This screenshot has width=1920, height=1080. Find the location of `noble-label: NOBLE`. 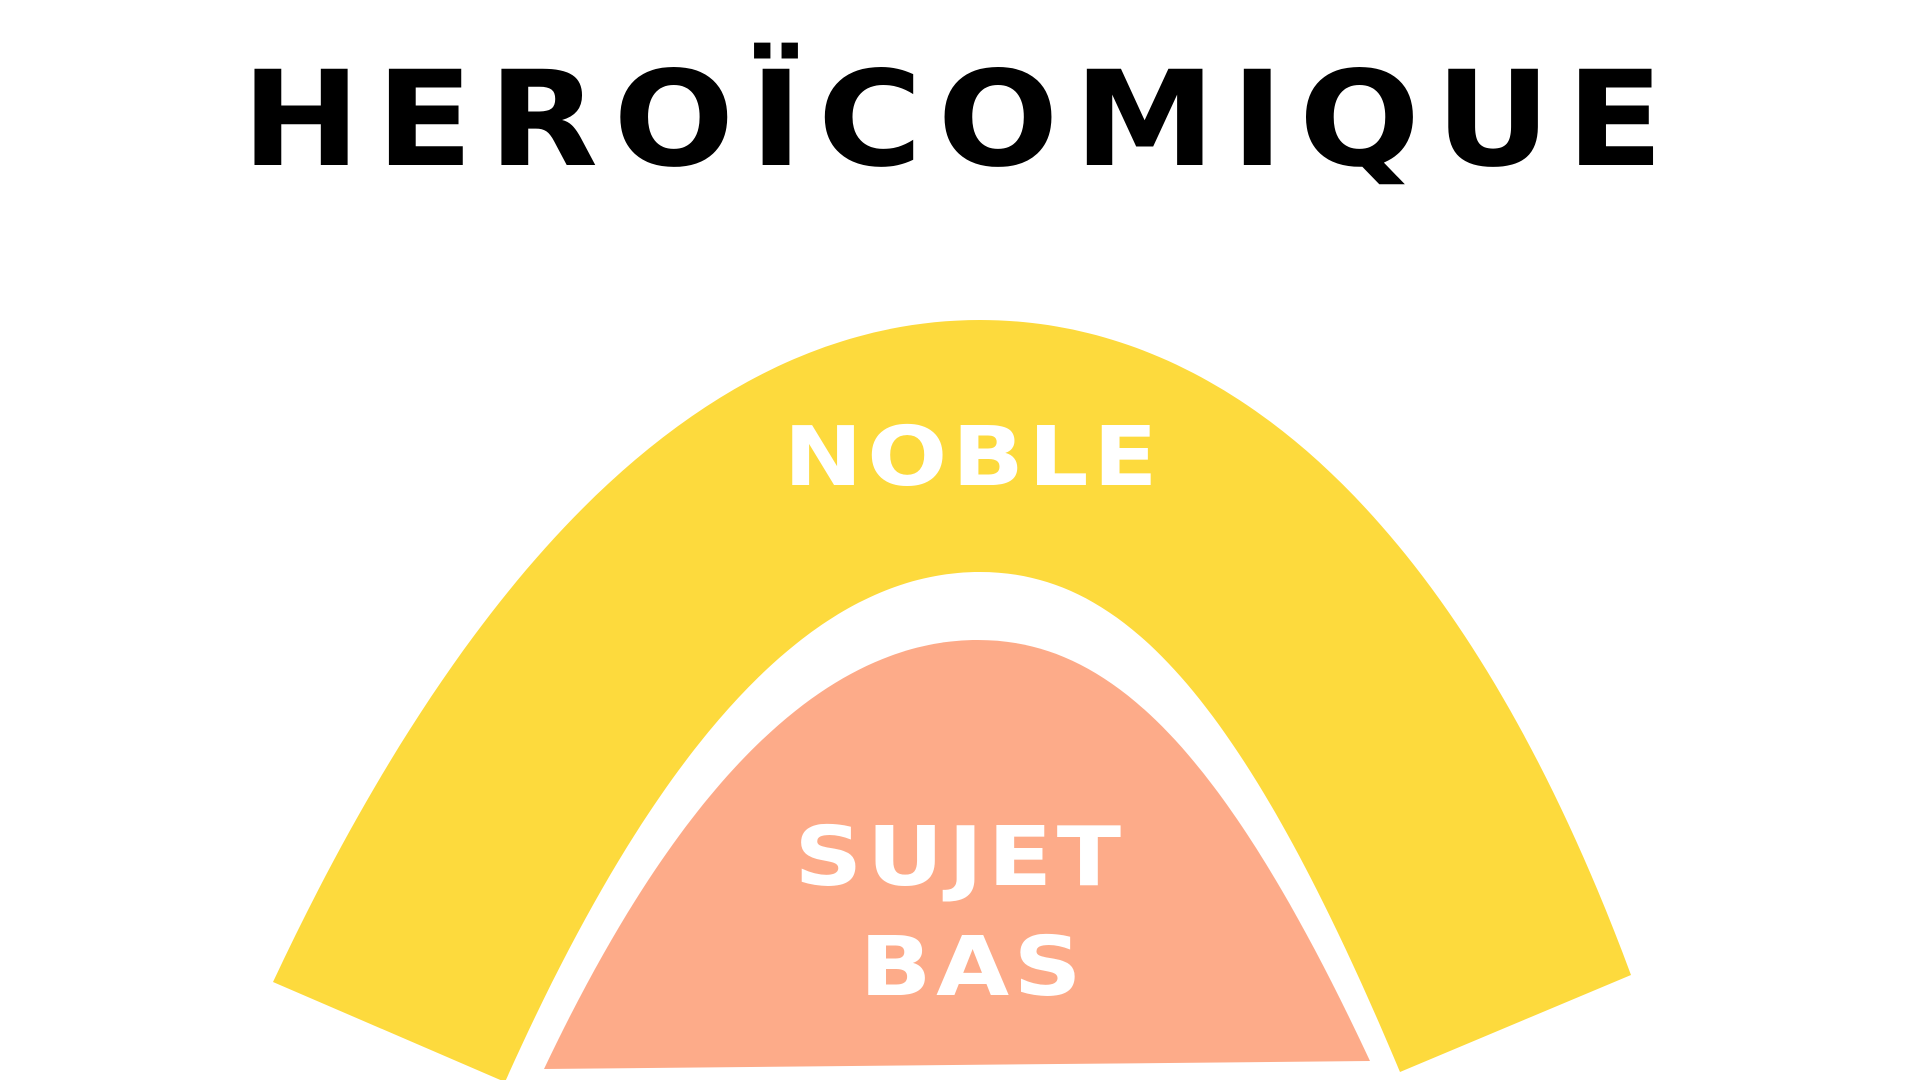

noble-label: NOBLE is located at coordinates (973, 457).